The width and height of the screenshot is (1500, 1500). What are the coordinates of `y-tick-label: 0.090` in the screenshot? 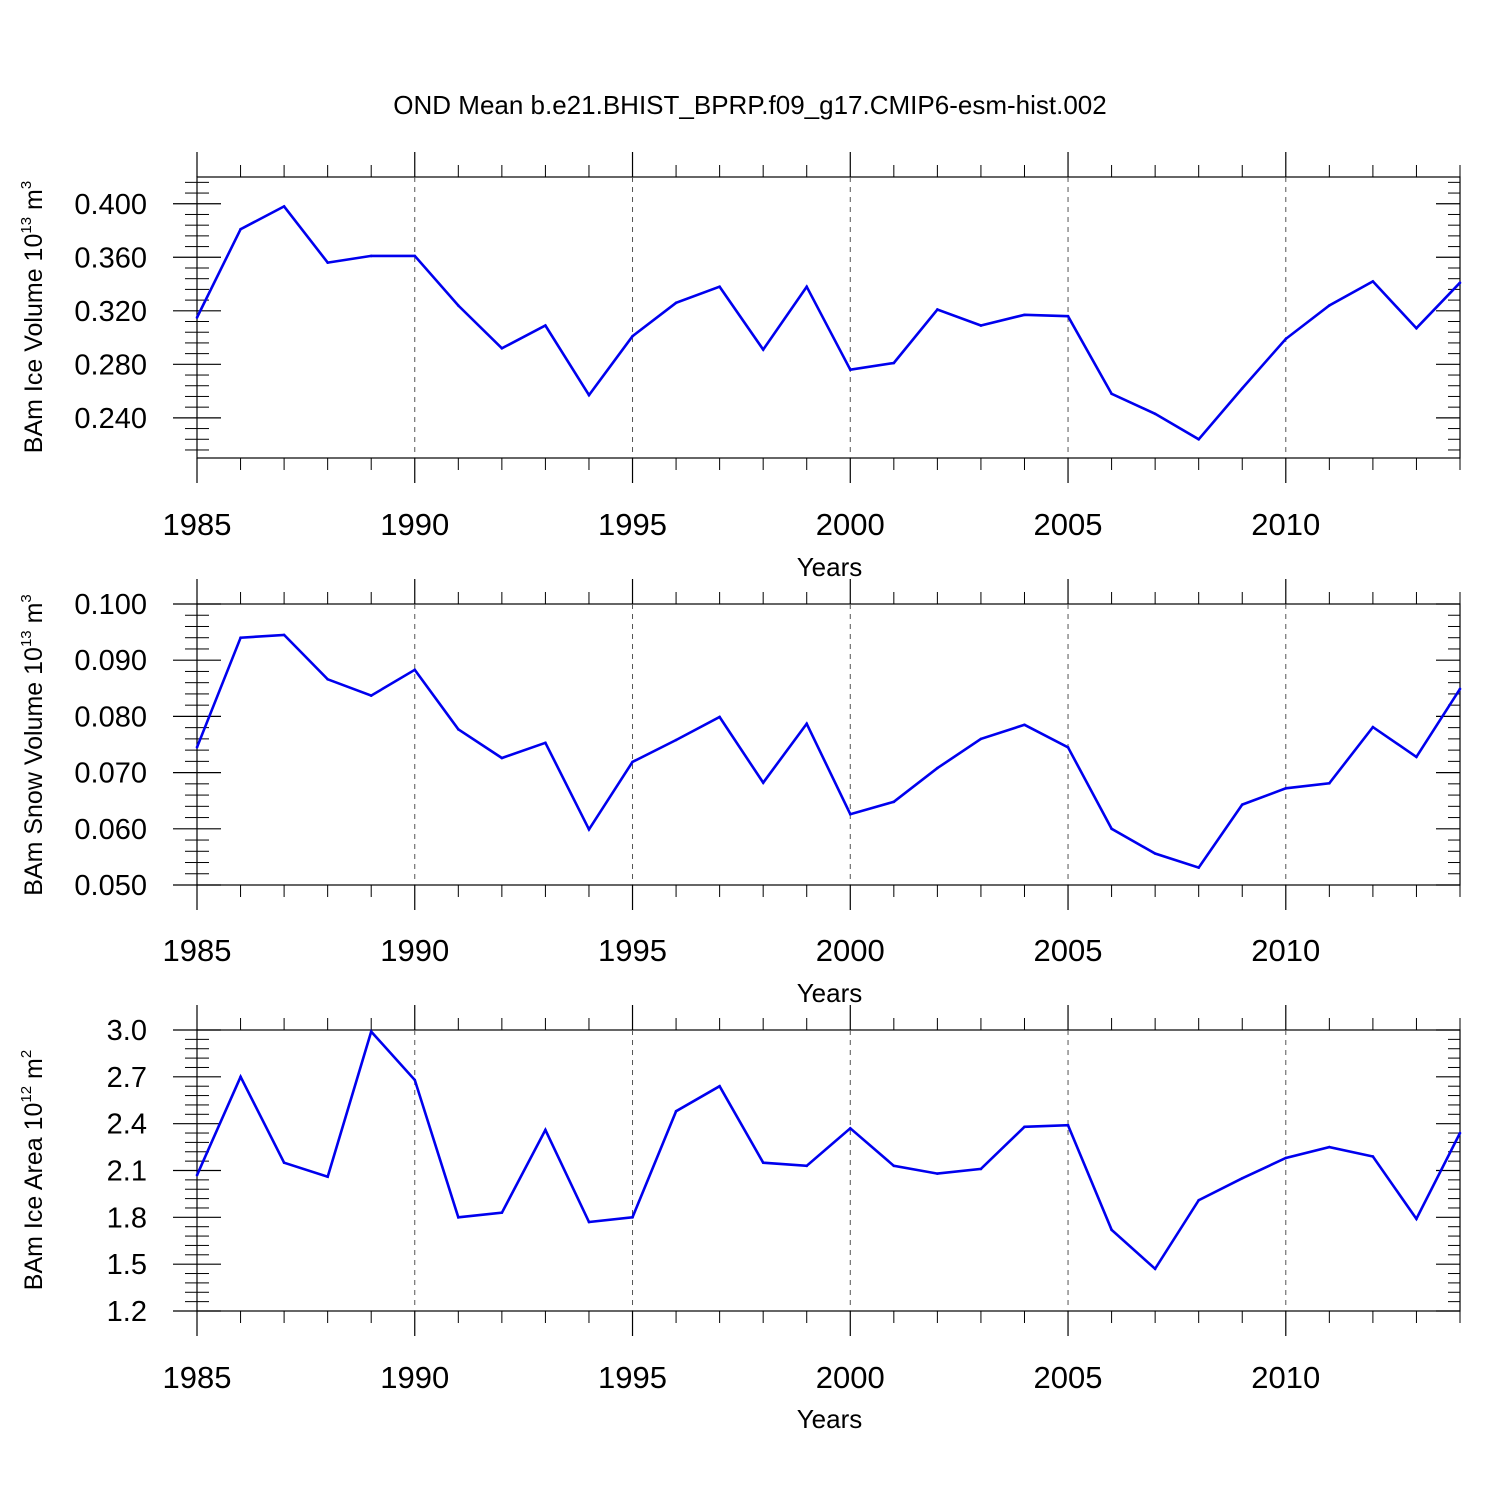 It's located at (110, 661).